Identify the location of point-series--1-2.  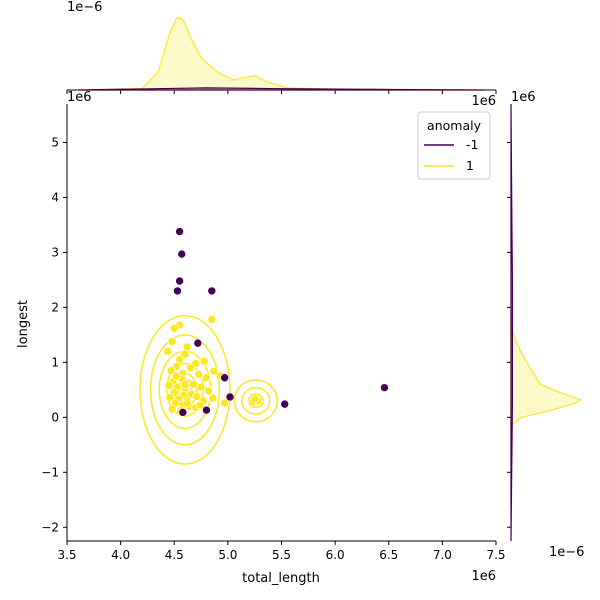
(179, 281).